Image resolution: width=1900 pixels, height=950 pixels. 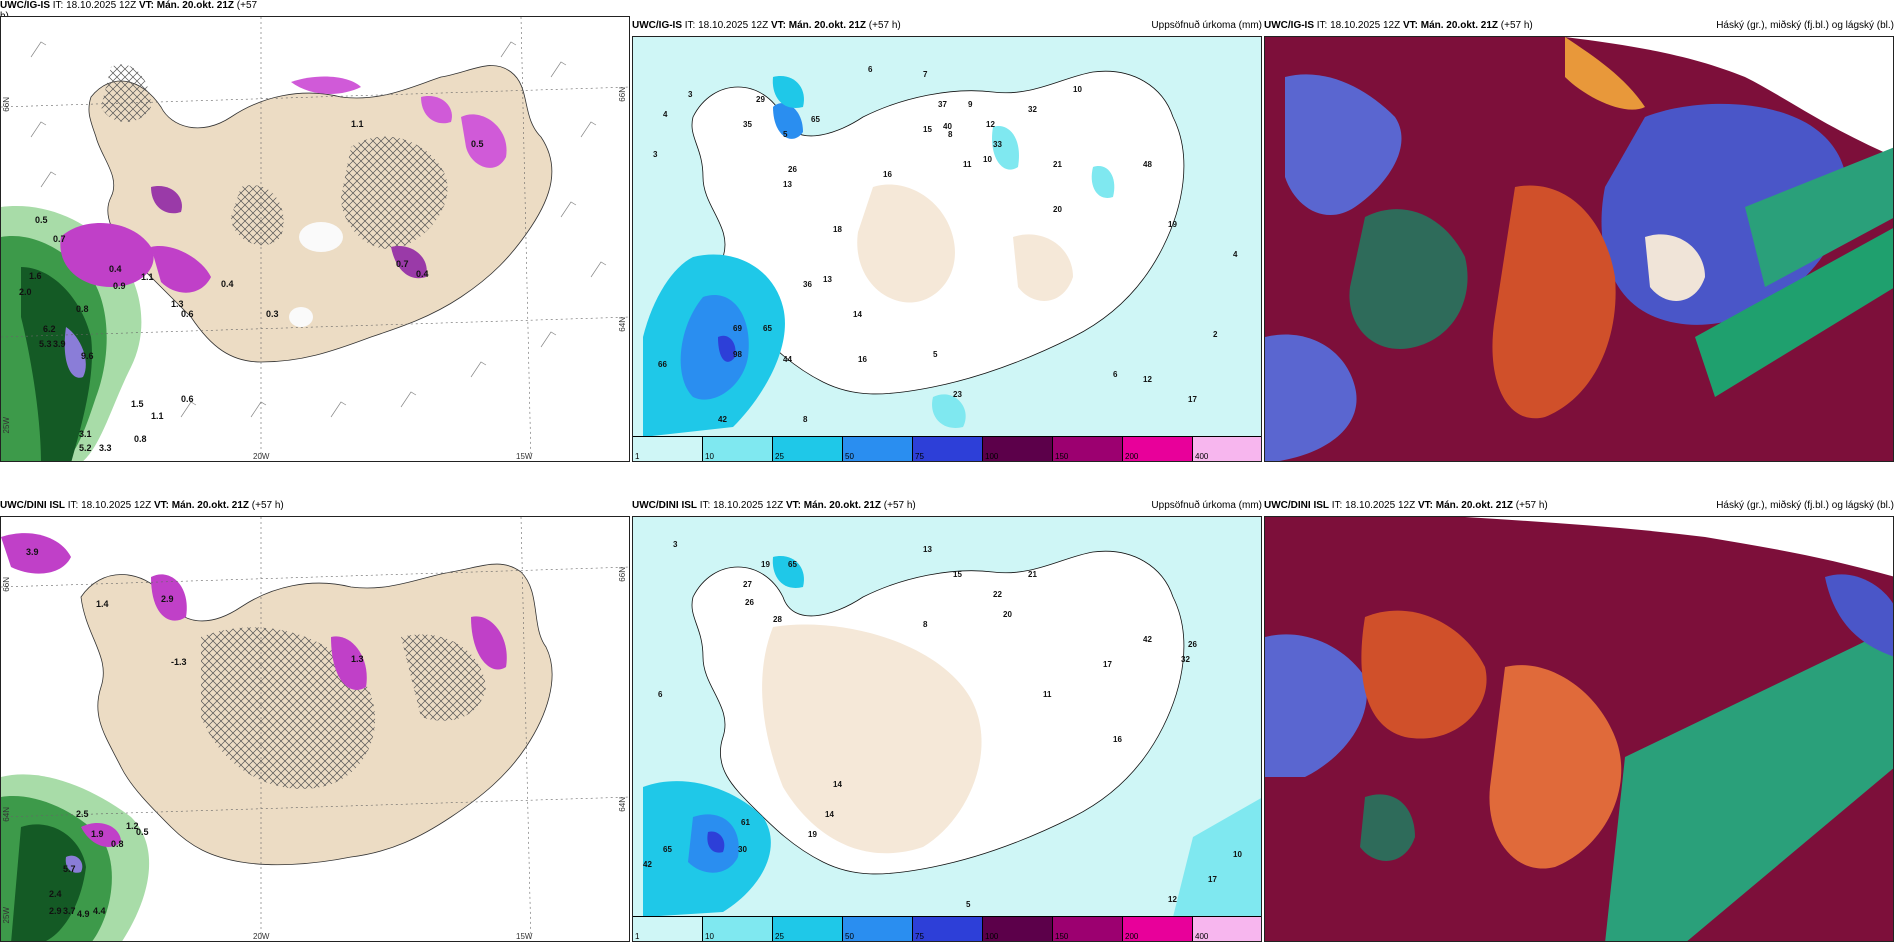 I want to click on svg-text: 20, so click(x=1057, y=209).